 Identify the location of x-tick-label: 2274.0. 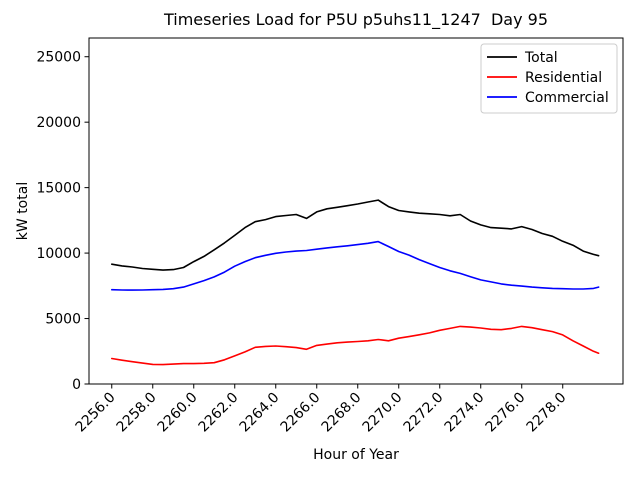
(465, 413).